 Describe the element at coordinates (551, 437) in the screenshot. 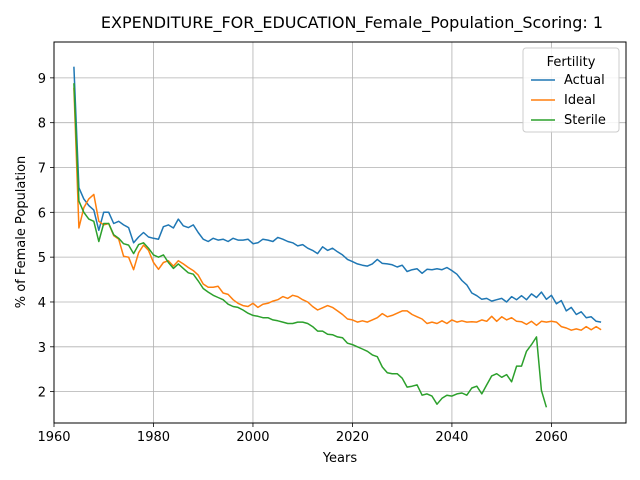

I see `x-tick-label: 2060` at that location.